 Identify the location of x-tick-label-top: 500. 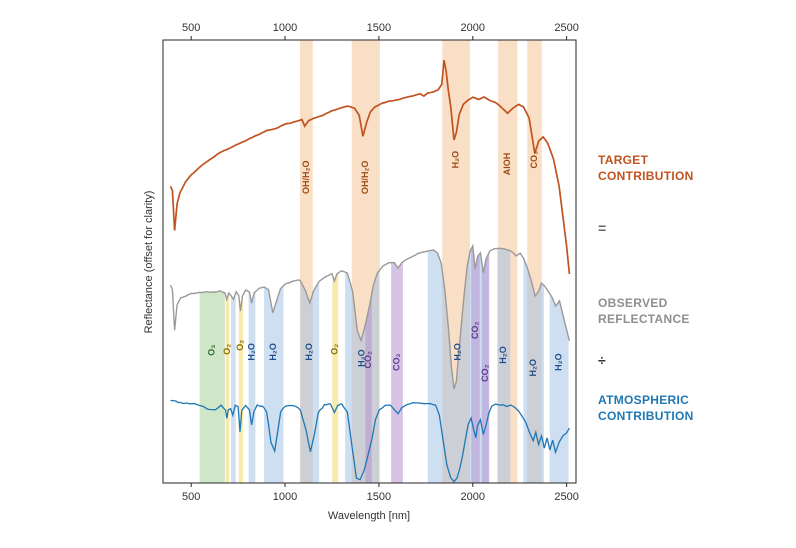
(191, 28).